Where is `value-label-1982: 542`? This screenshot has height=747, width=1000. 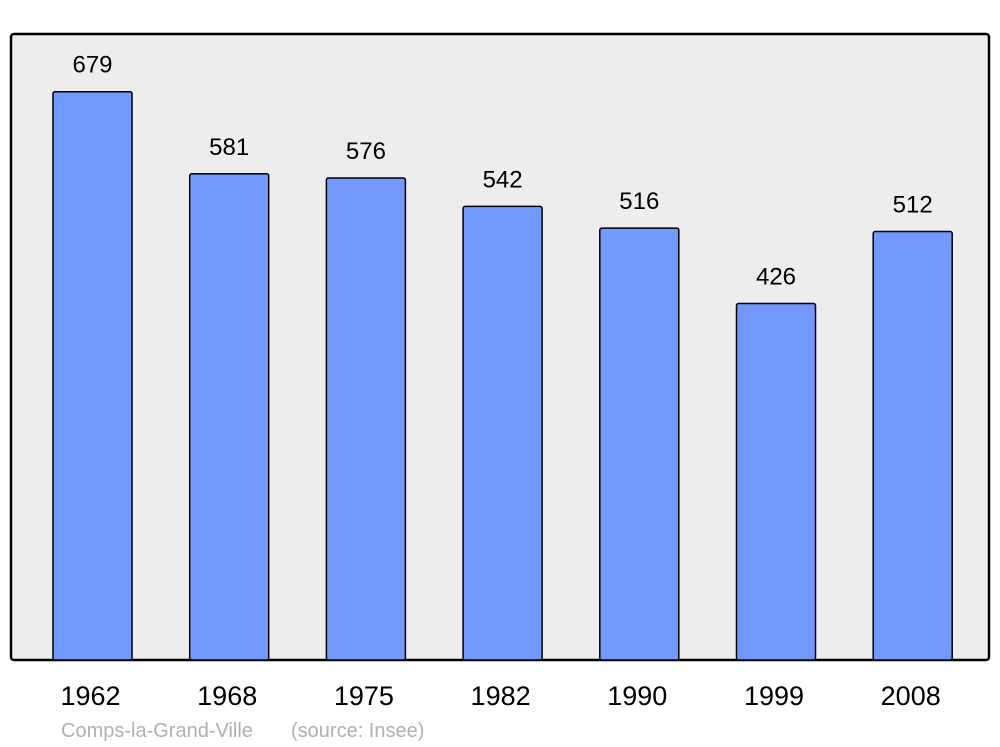 value-label-1982: 542 is located at coordinates (503, 179).